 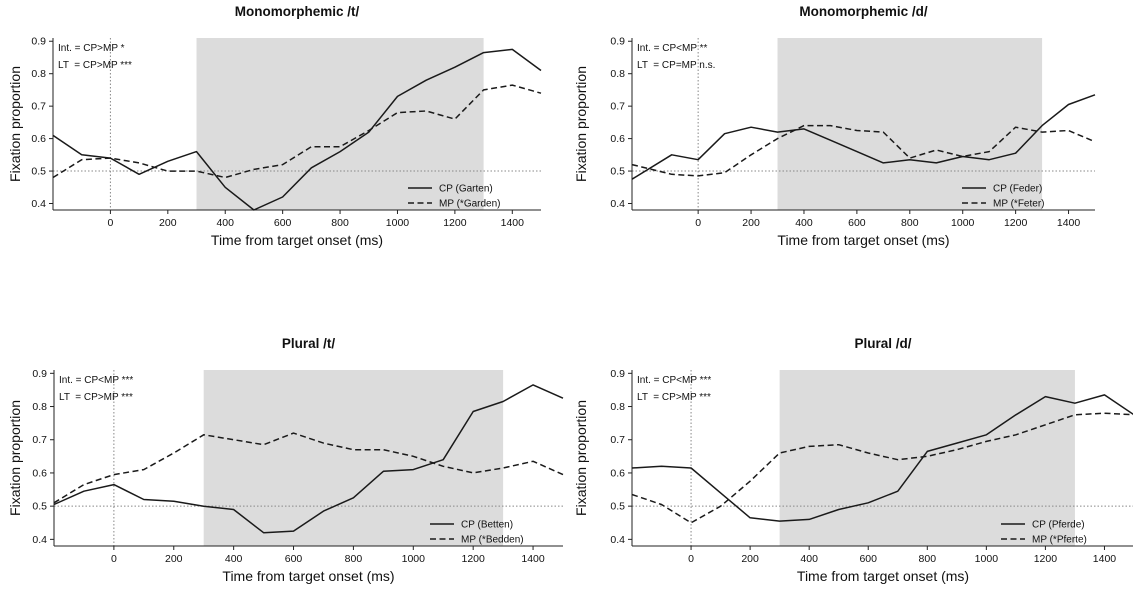 What do you see at coordinates (309, 343) in the screenshot?
I see `c2-title: Plural /t/` at bounding box center [309, 343].